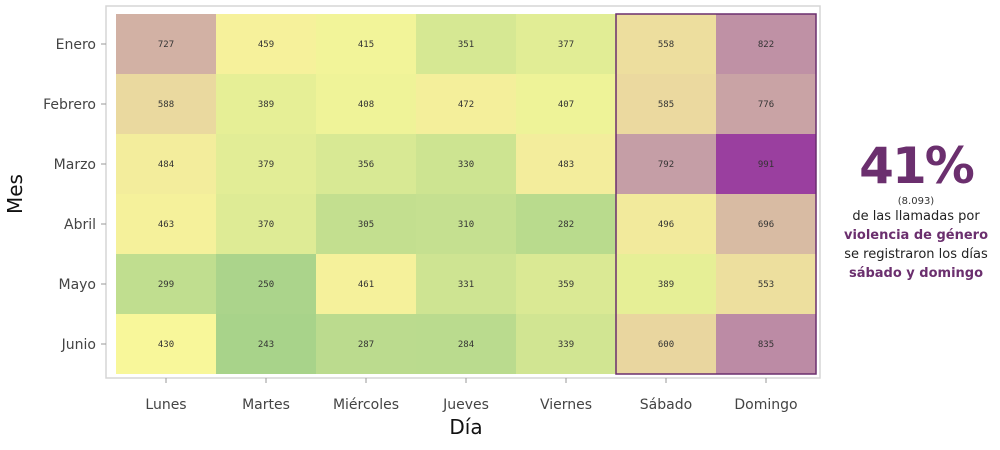 The width and height of the screenshot is (1000, 450). I want to click on cell-value-label: 243, so click(266, 345).